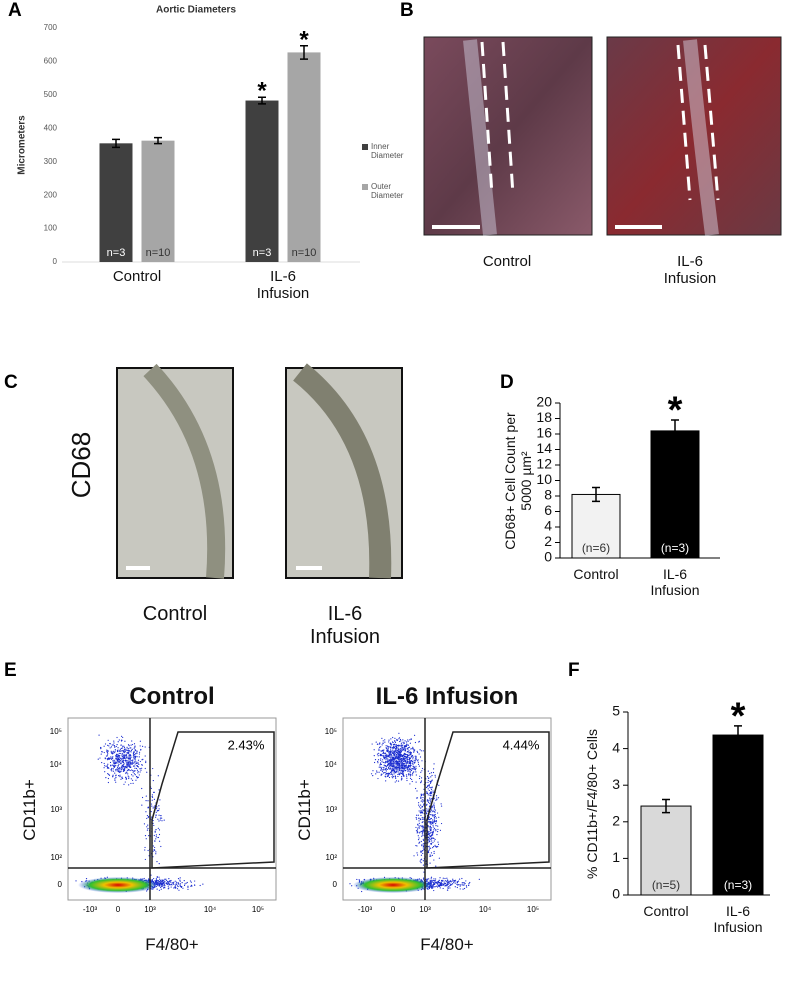  What do you see at coordinates (393, 885) in the screenshot?
I see `density-core` at bounding box center [393, 885].